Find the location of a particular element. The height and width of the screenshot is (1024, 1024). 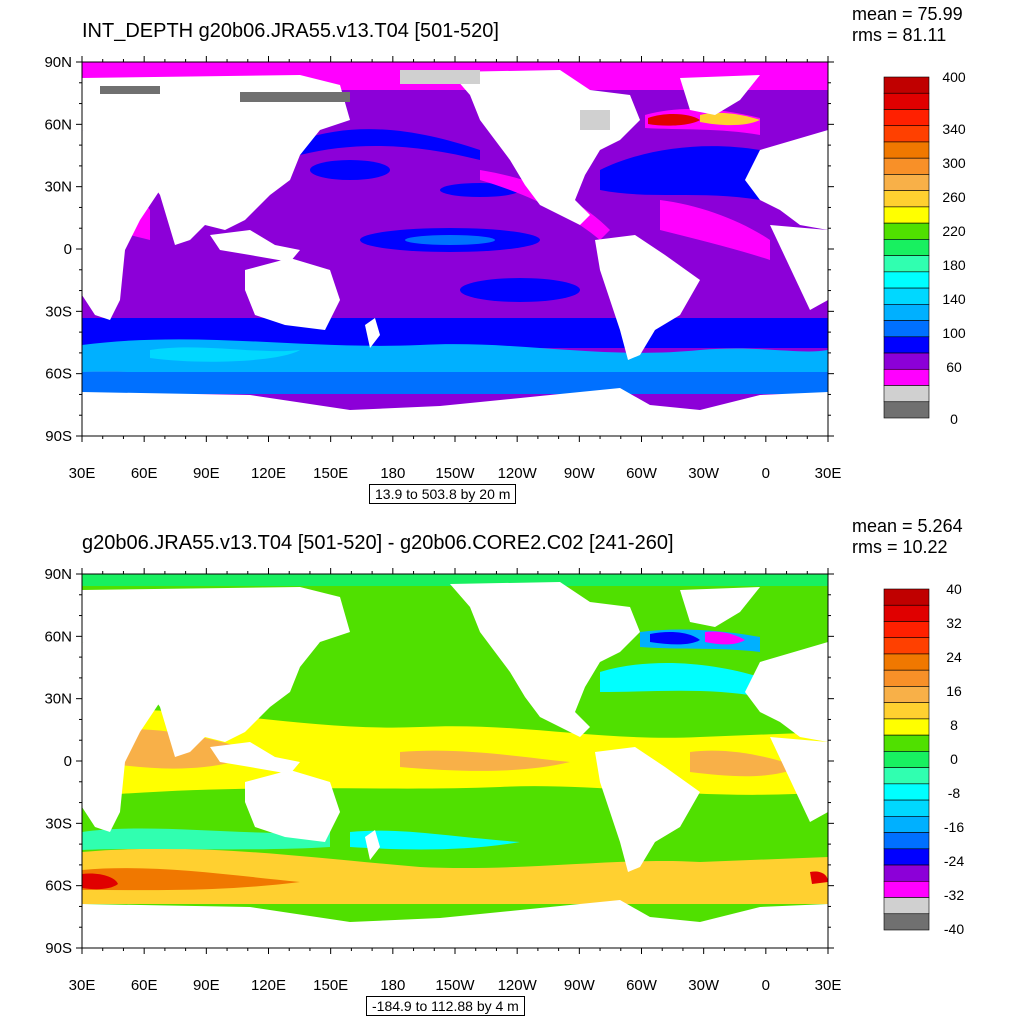

colorbar-label: -32 is located at coordinates (954, 895).